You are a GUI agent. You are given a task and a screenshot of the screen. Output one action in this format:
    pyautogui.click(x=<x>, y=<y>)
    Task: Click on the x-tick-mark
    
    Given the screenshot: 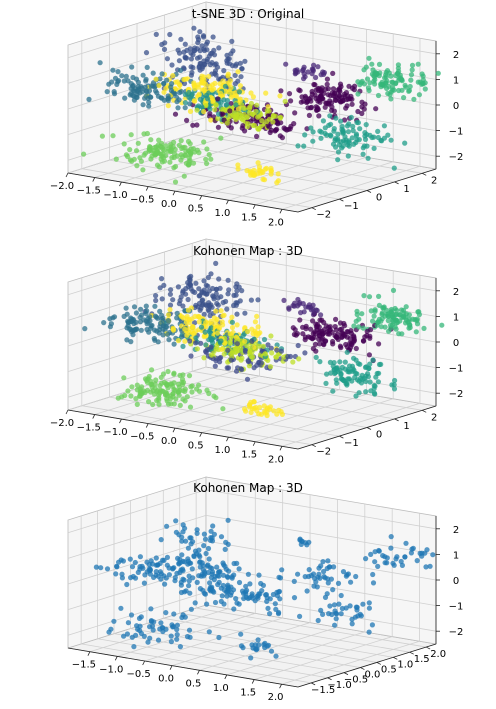 What is the action you would take?
    pyautogui.click(x=174, y=193)
    